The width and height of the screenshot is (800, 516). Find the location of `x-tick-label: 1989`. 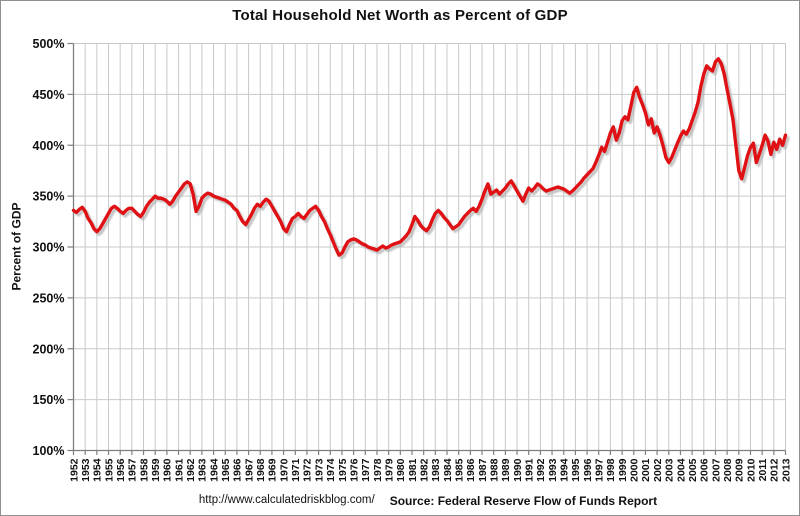

x-tick-label: 1989 is located at coordinates (506, 470).